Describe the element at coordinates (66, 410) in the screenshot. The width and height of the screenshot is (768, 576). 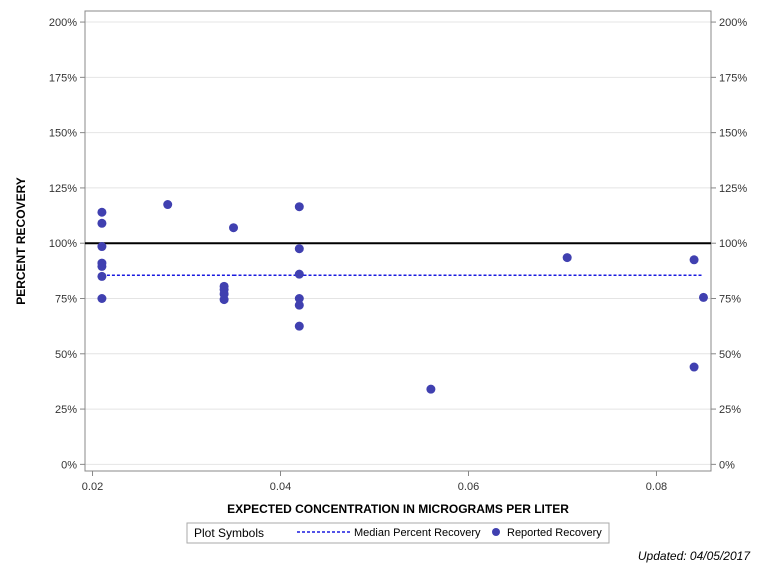
I see `y-tick-label-left: 25%` at that location.